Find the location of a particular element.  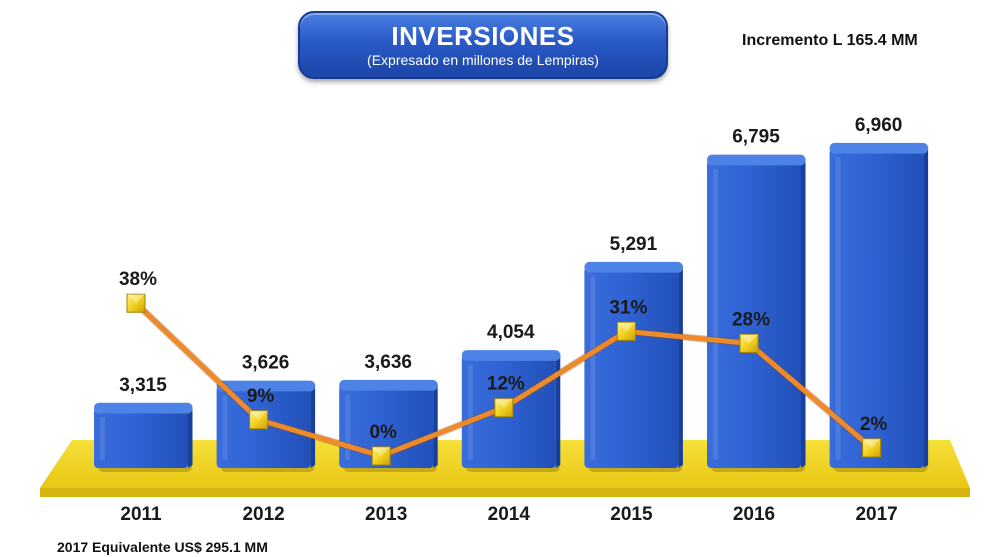

bar-value-label: 6,960 is located at coordinates (879, 125).